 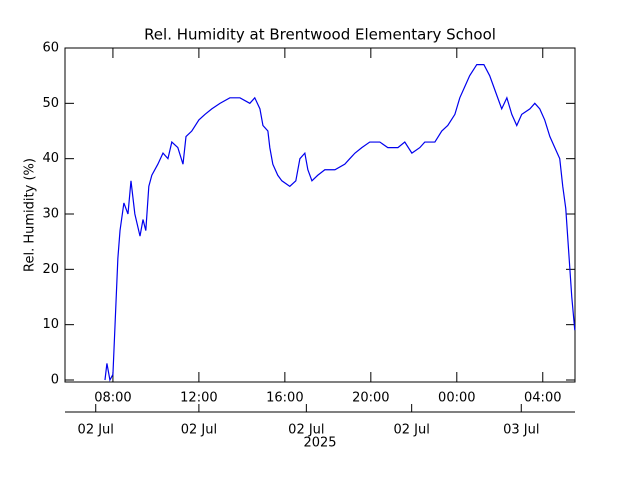 I want to click on y-tick-label: 10, so click(x=50, y=324).